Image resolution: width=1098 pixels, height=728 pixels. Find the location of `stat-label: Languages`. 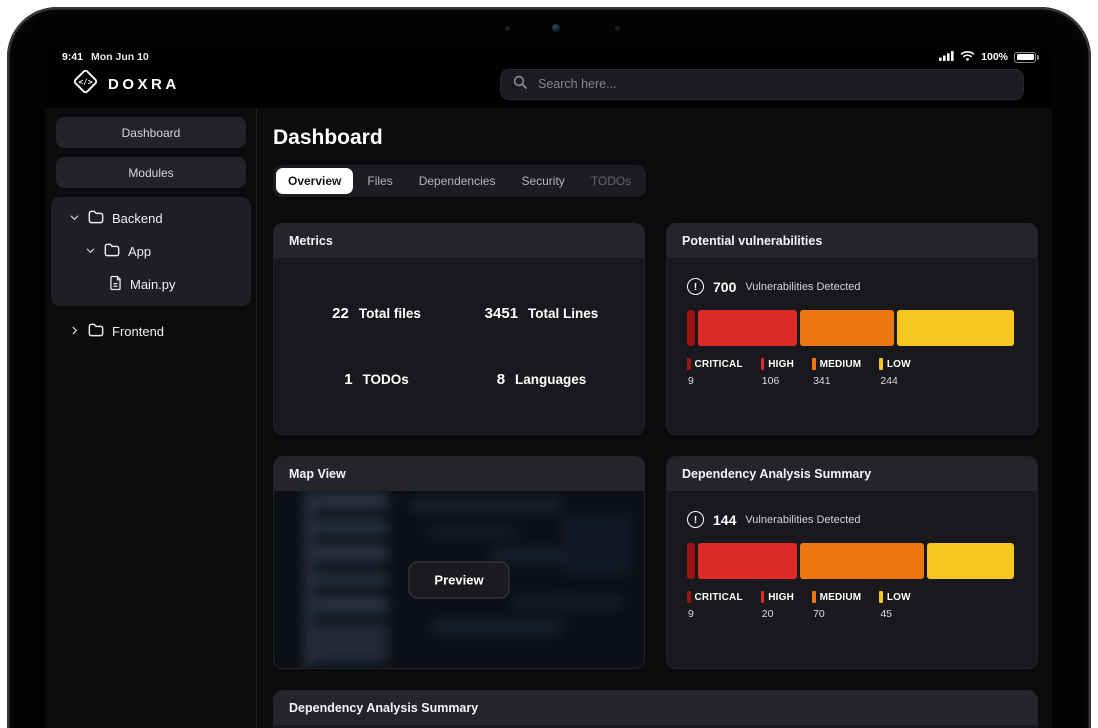

stat-label: Languages is located at coordinates (551, 379).